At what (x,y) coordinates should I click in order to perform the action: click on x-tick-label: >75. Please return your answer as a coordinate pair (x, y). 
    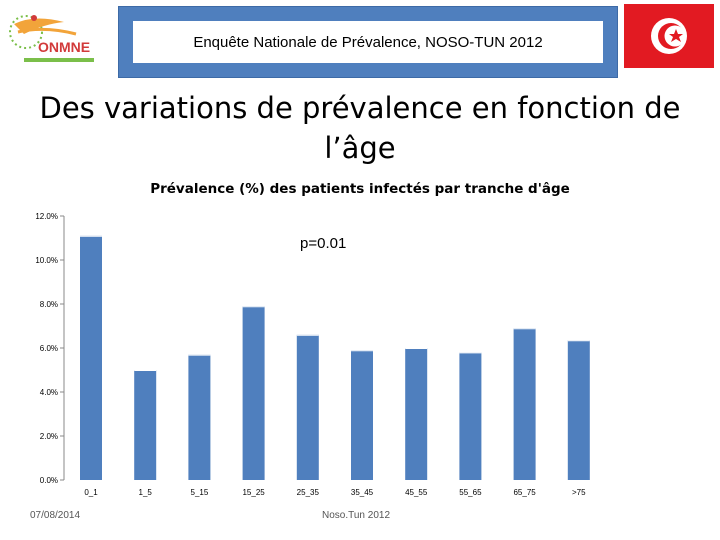
    Looking at the image, I should click on (579, 492).